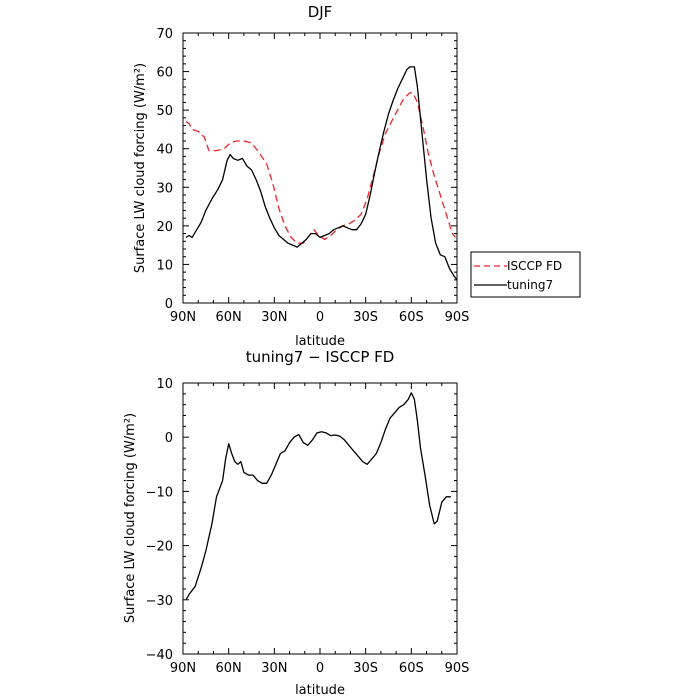 The width and height of the screenshot is (700, 700). What do you see at coordinates (321, 168) in the screenshot?
I see `series-line-isccp-fd` at bounding box center [321, 168].